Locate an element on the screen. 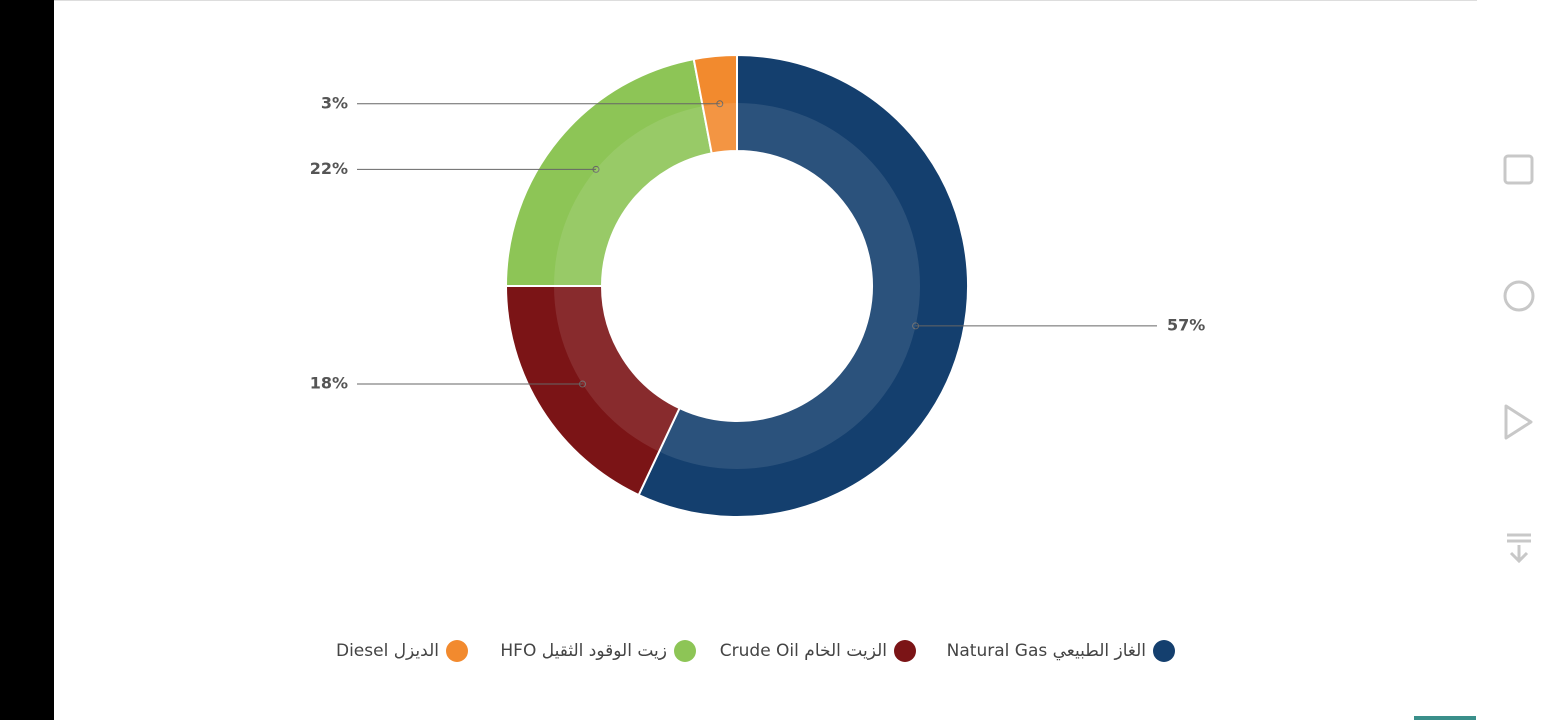 The width and height of the screenshot is (1560, 720). legend-item: زيت الوقود الثقيل HFO is located at coordinates (598, 651).